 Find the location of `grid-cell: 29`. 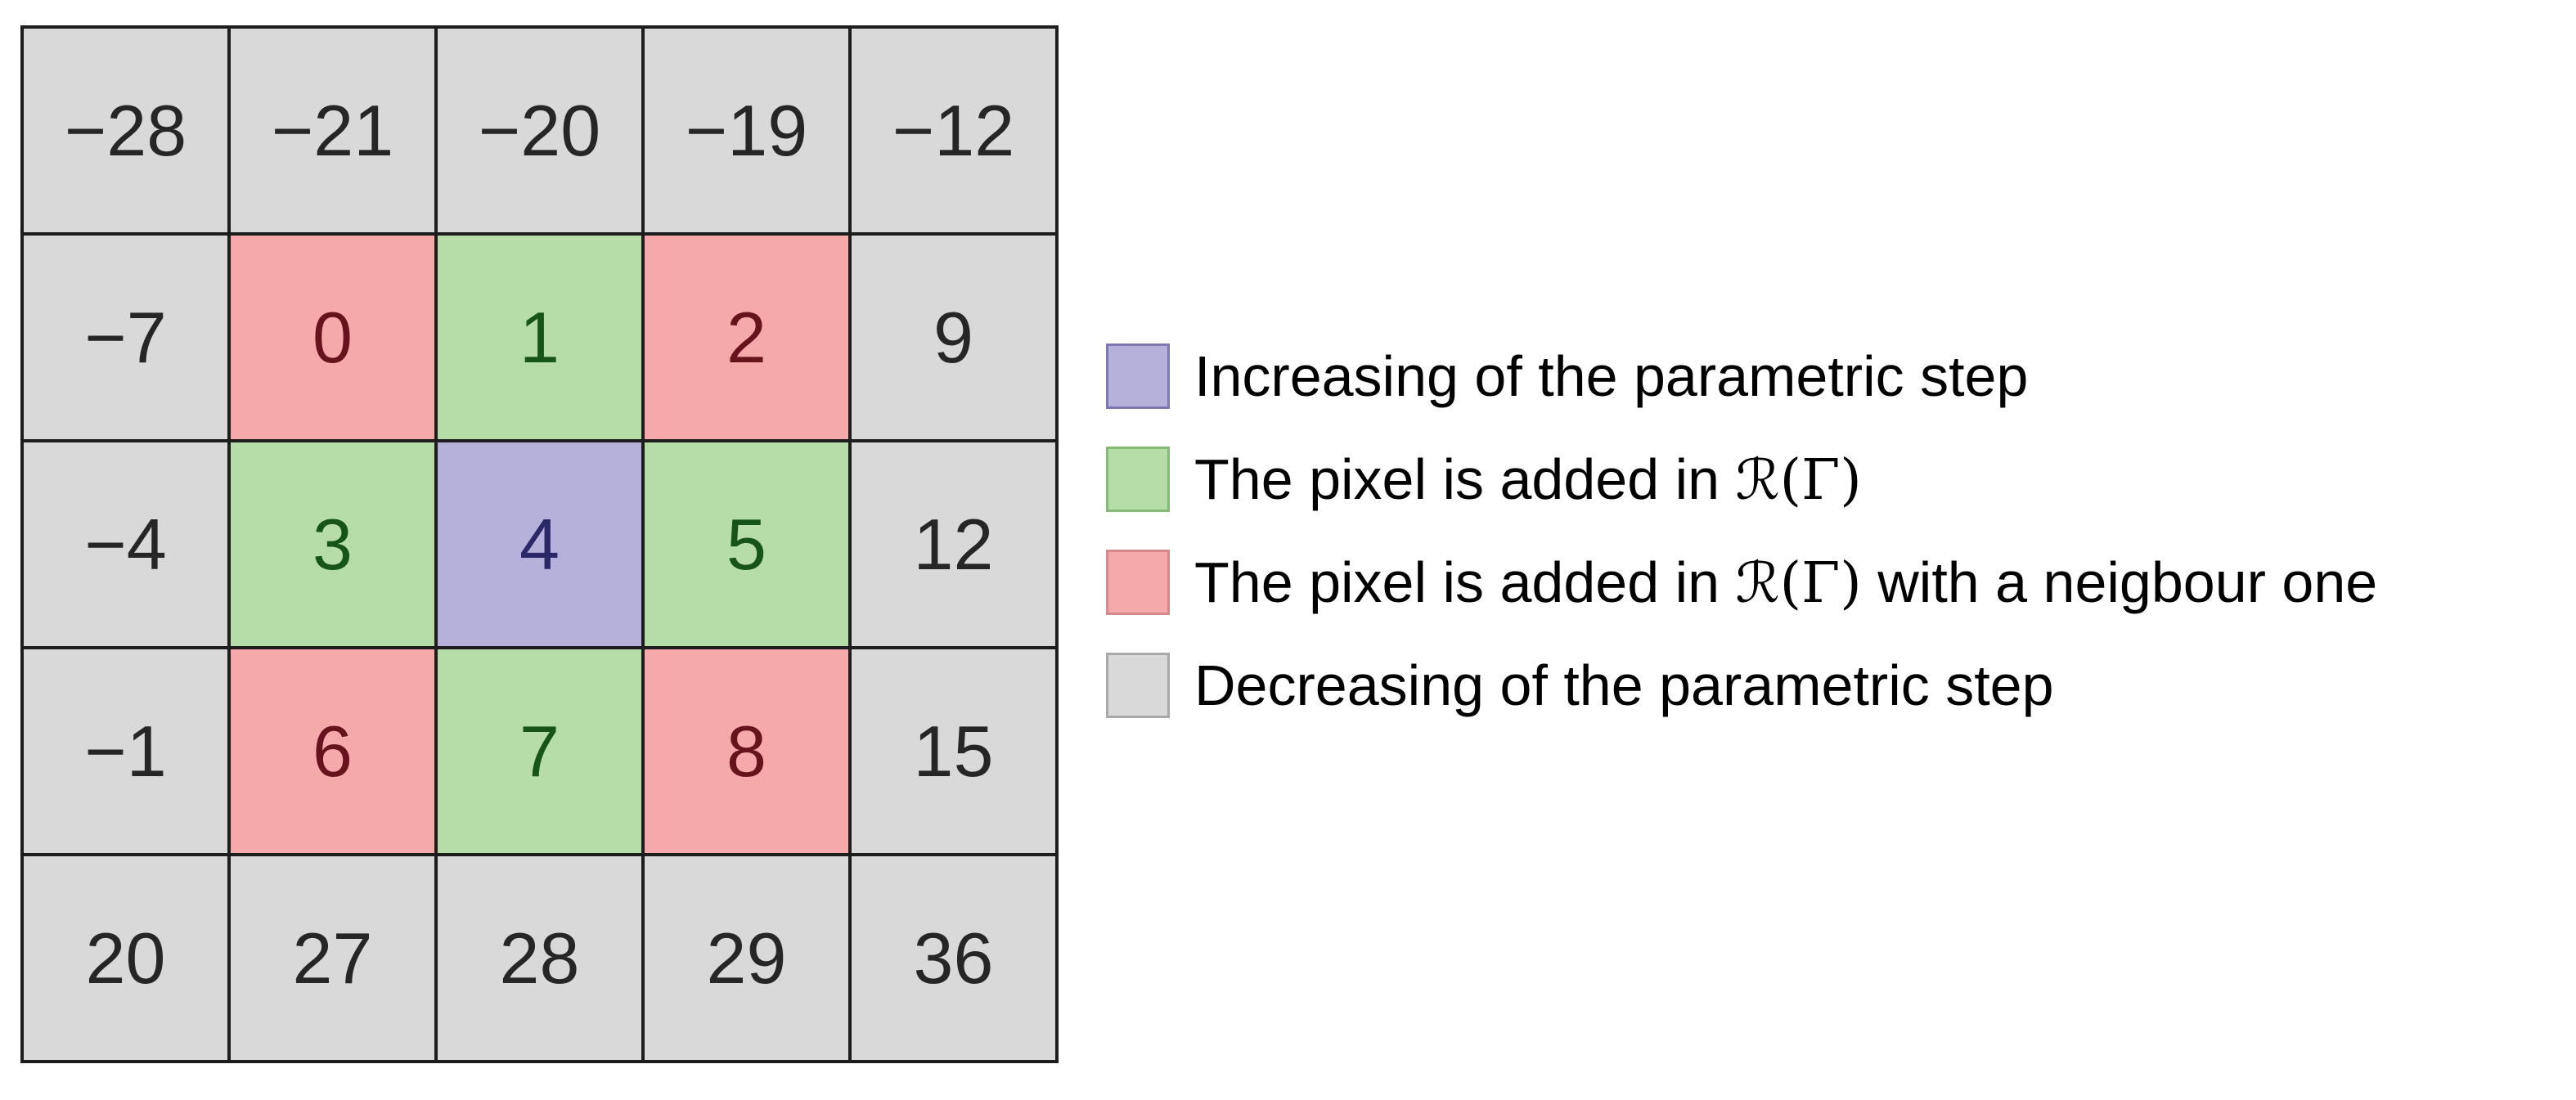

grid-cell: 29 is located at coordinates (747, 958).